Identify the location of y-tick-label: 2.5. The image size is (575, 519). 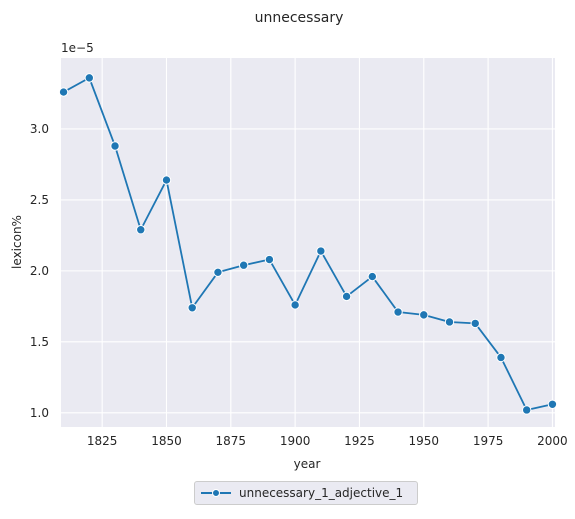
(39, 200).